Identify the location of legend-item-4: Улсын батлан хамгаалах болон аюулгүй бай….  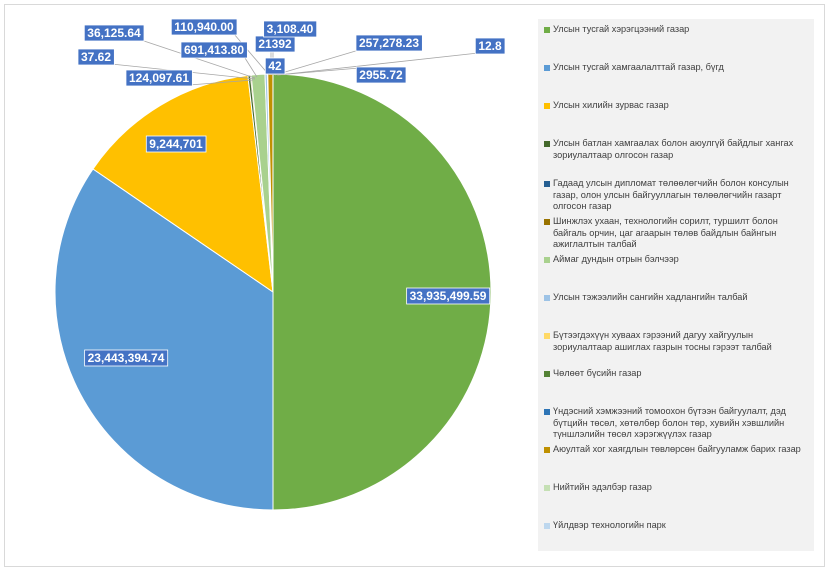
(677, 149).